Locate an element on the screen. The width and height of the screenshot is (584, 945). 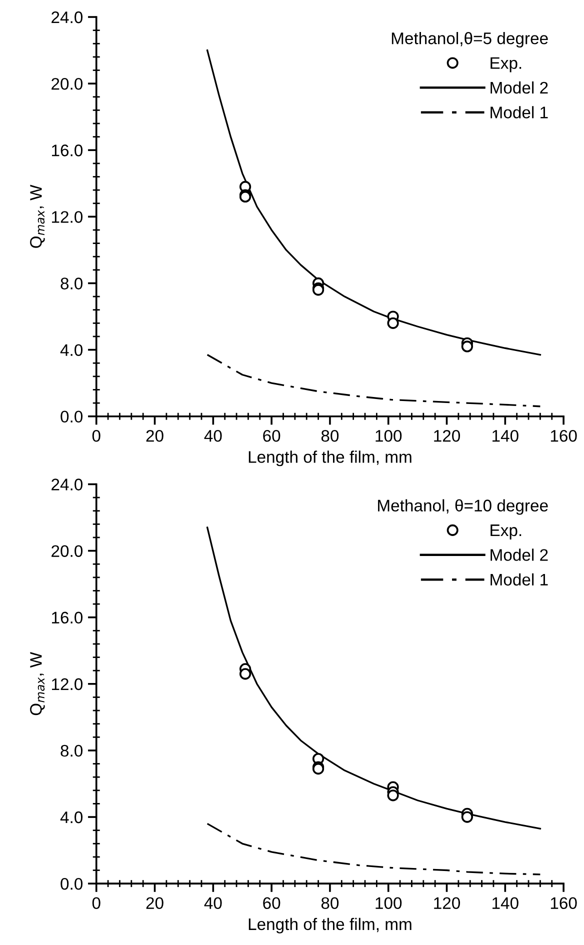
legend-title: Methanol,θ=5 degree is located at coordinates (470, 40).